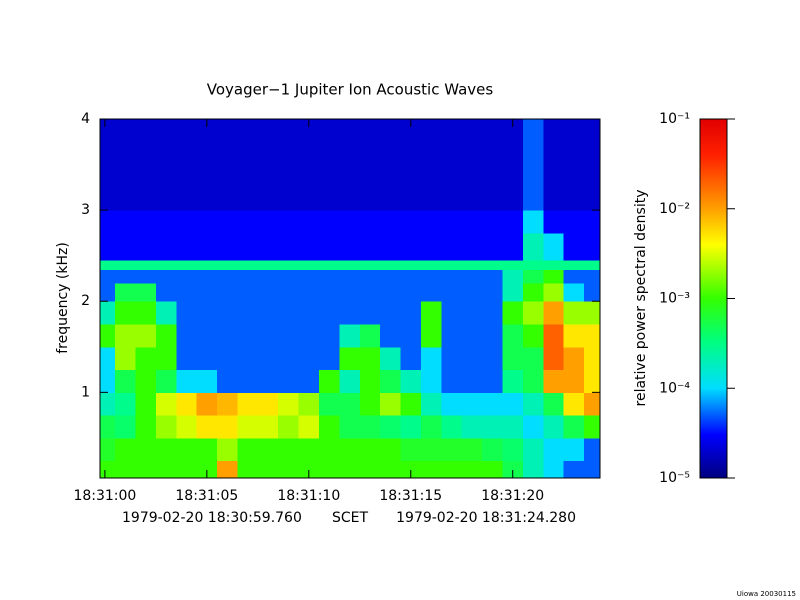  What do you see at coordinates (674, 299) in the screenshot?
I see `colorbar-tick-label: 10⁻³` at bounding box center [674, 299].